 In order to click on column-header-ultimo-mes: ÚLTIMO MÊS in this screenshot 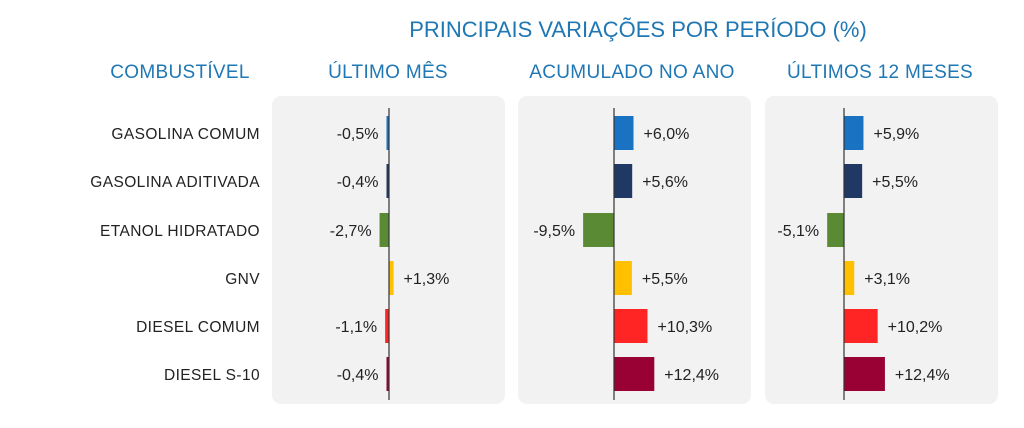, I will do `click(388, 72)`.